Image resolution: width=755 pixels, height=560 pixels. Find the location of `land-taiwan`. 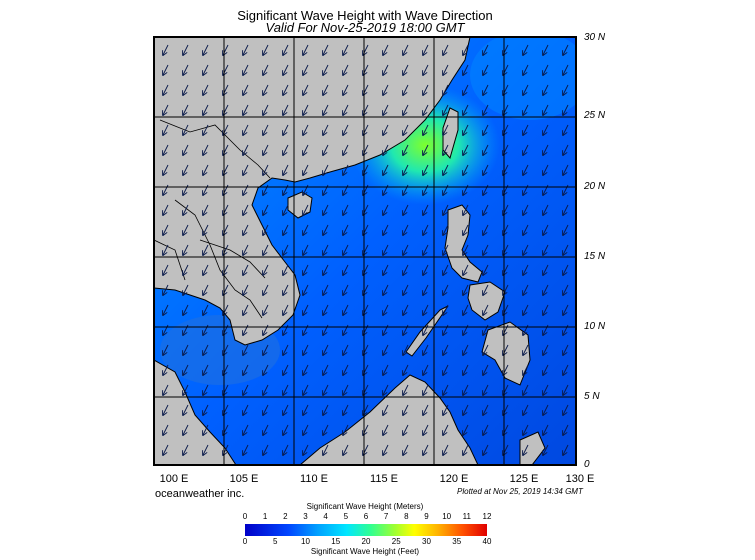

land-taiwan is located at coordinates (450, 133).